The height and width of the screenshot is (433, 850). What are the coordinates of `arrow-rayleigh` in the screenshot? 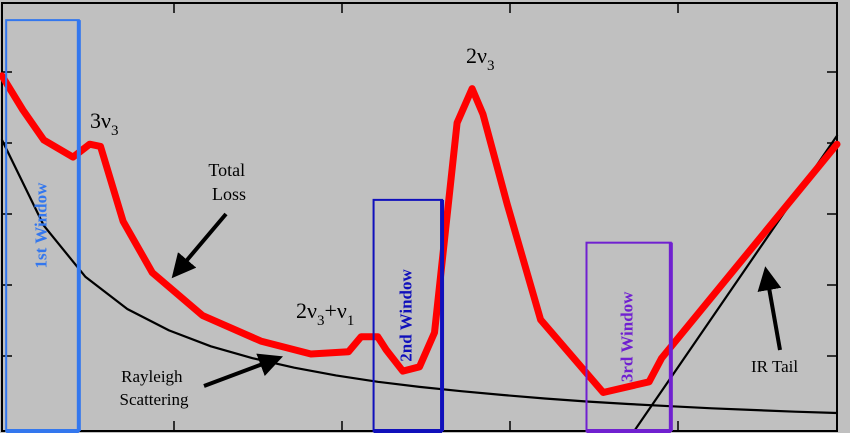 It's located at (243, 370).